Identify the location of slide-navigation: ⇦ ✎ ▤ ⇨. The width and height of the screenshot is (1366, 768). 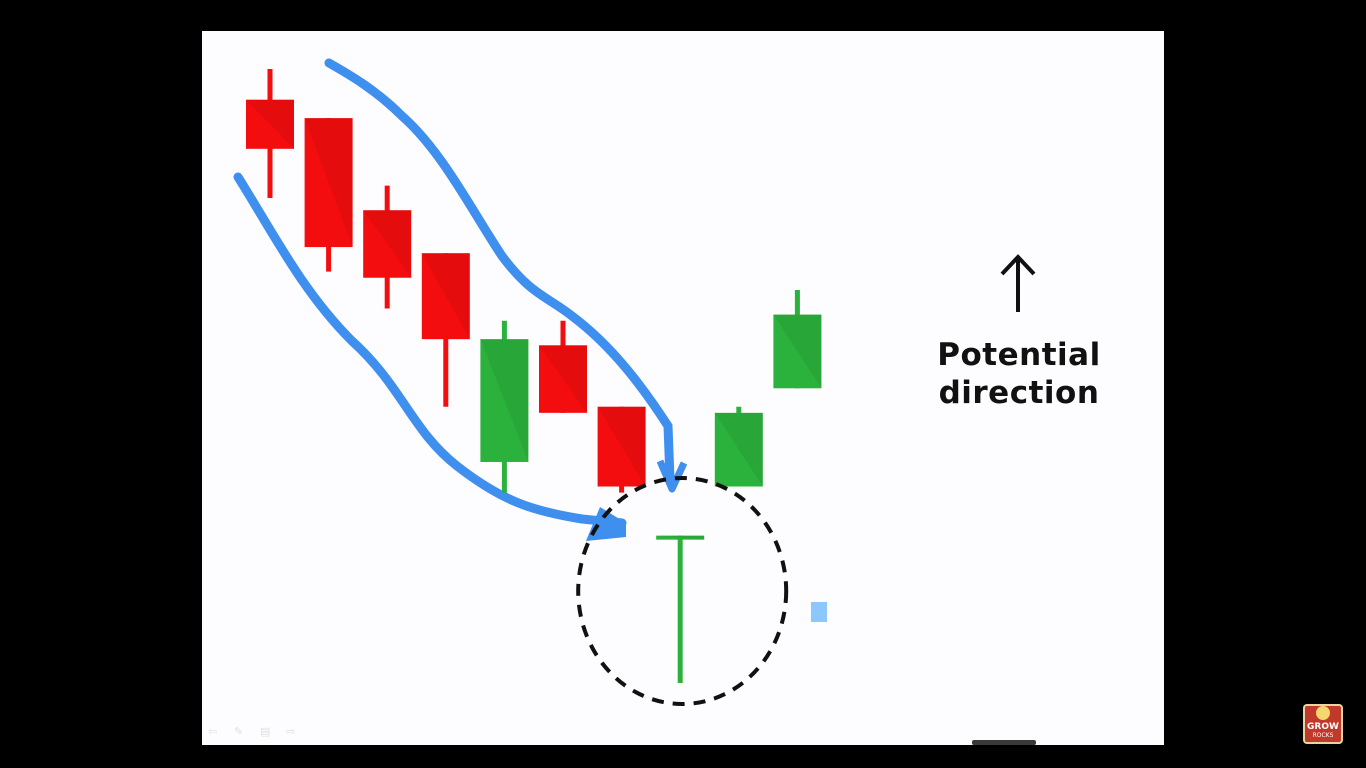
(255, 732).